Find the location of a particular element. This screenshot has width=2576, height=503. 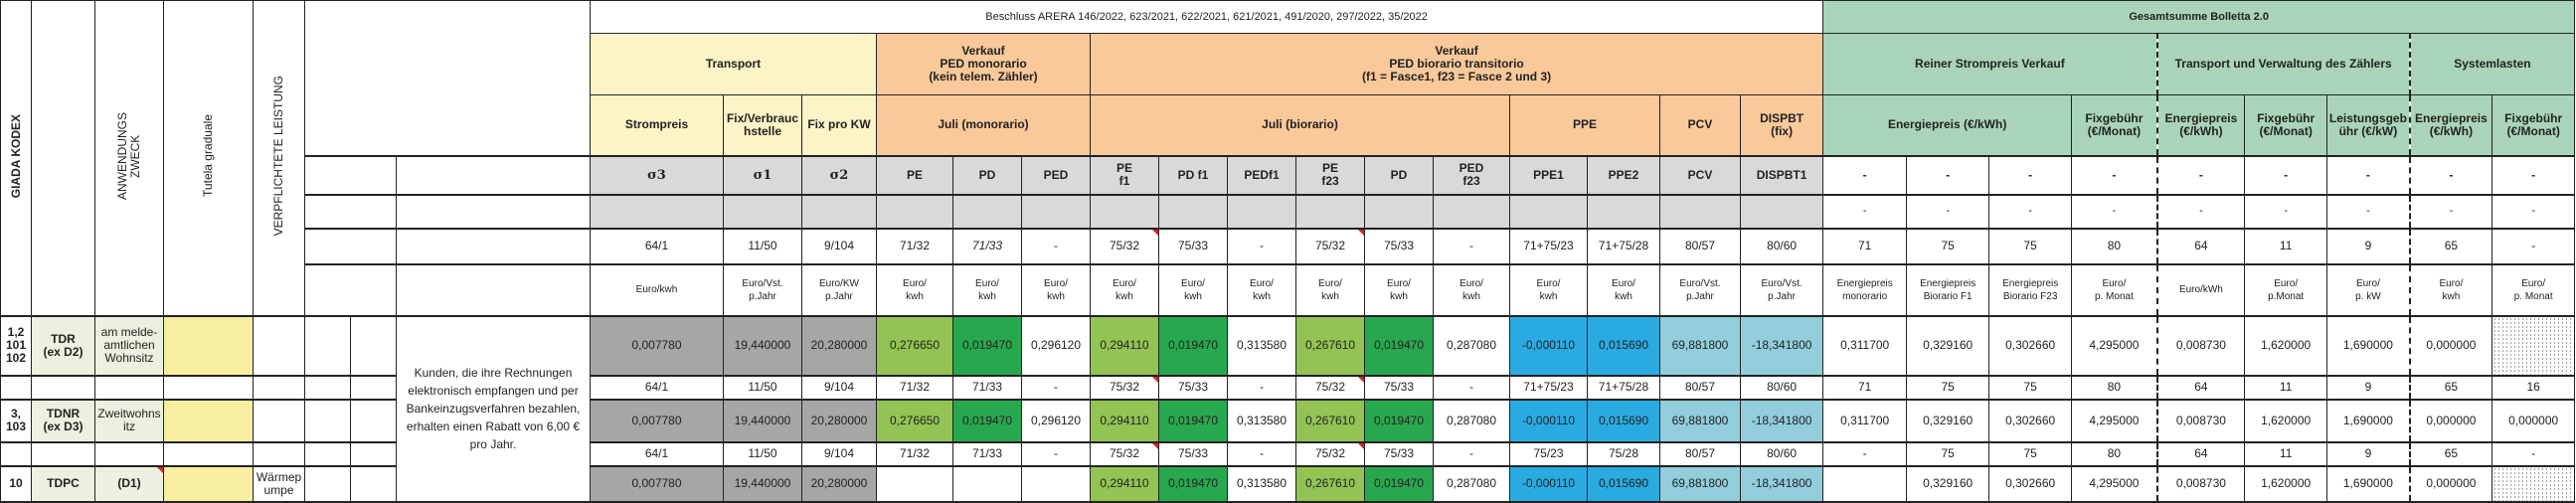

value-cell: 0,008730 is located at coordinates (2201, 420).